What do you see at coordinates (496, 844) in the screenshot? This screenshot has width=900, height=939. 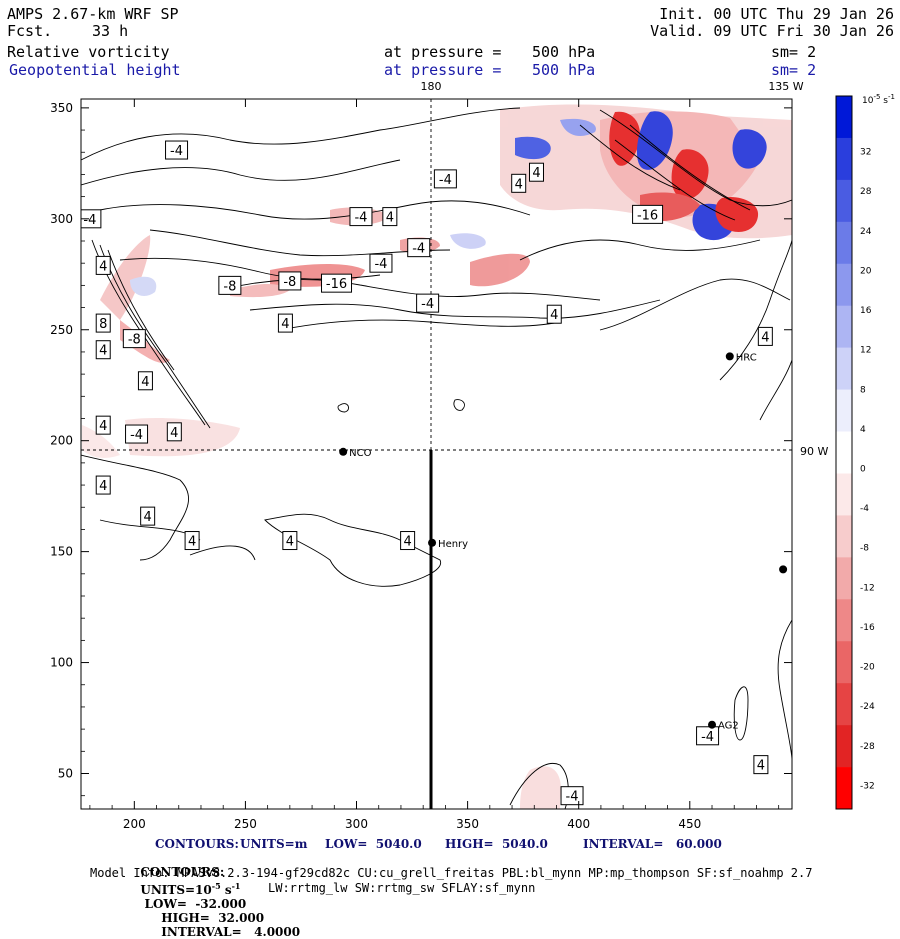 I see `footer-line1-high: HIGH= 5040.0` at bounding box center [496, 844].